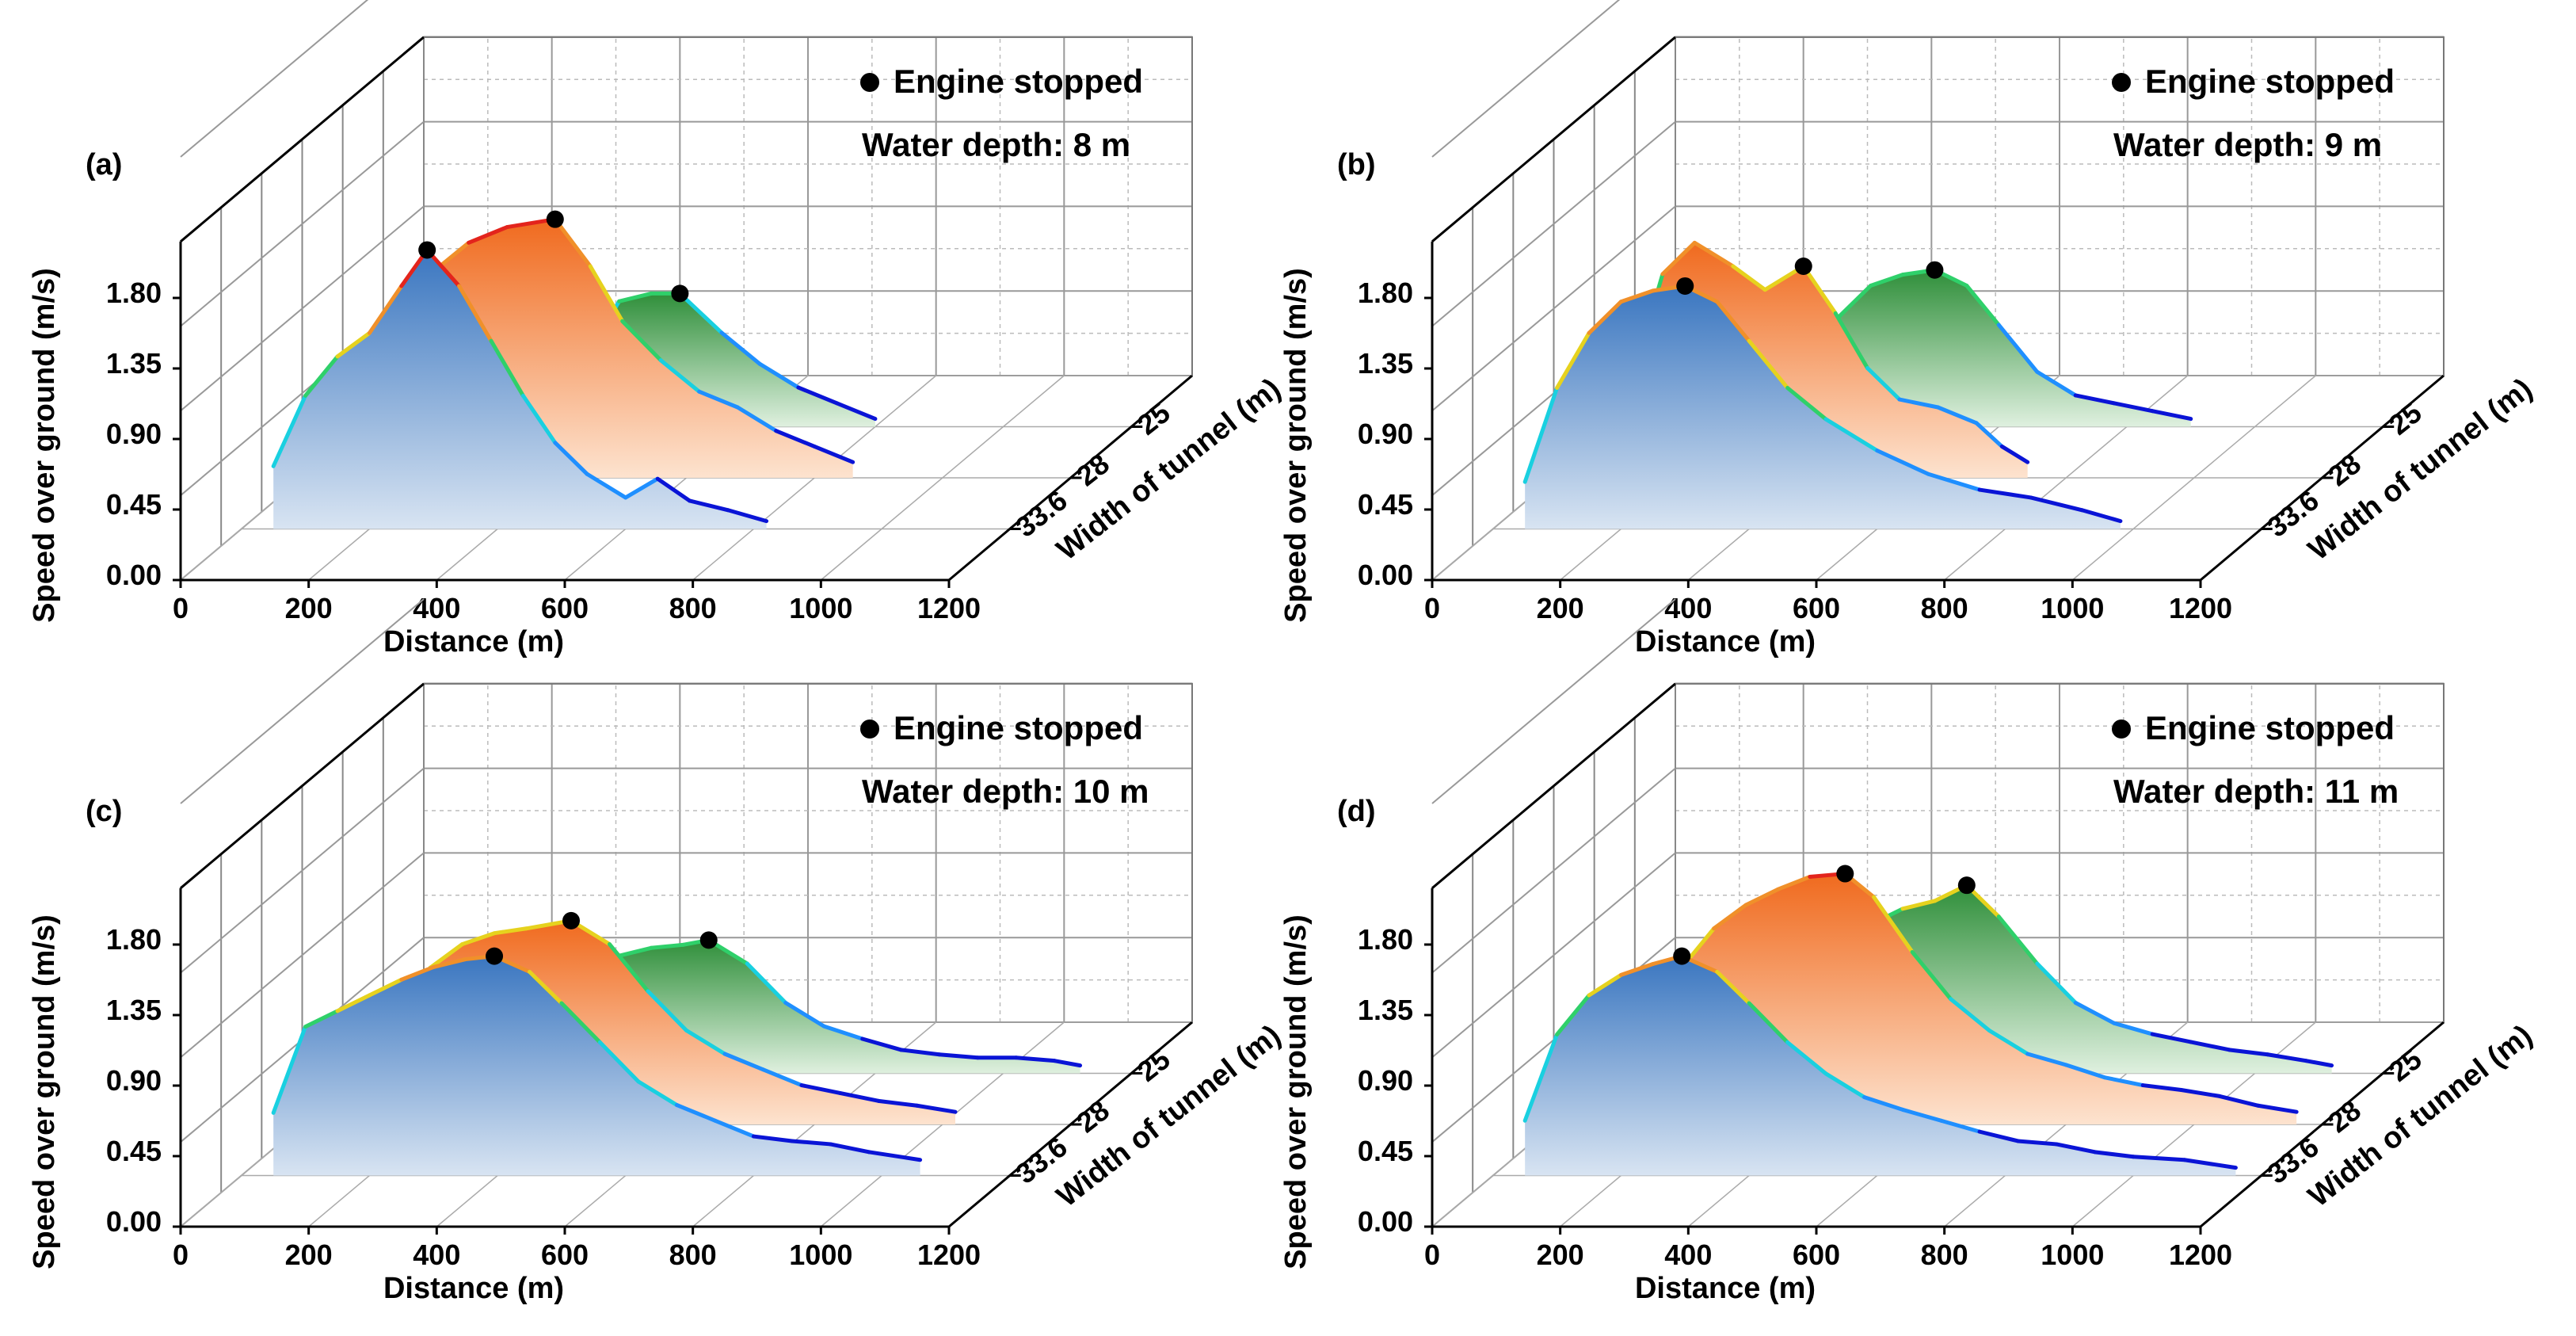 This screenshot has width=2576, height=1336. Describe the element at coordinates (1682, 956) in the screenshot. I see `engine-stop-marker` at that location.